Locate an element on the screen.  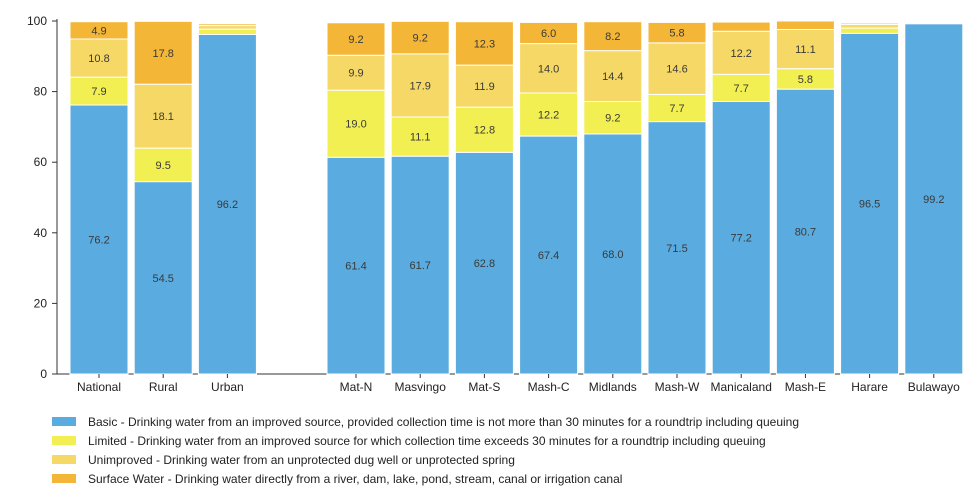
x-tick-label: Mash-C is located at coordinates (549, 387).